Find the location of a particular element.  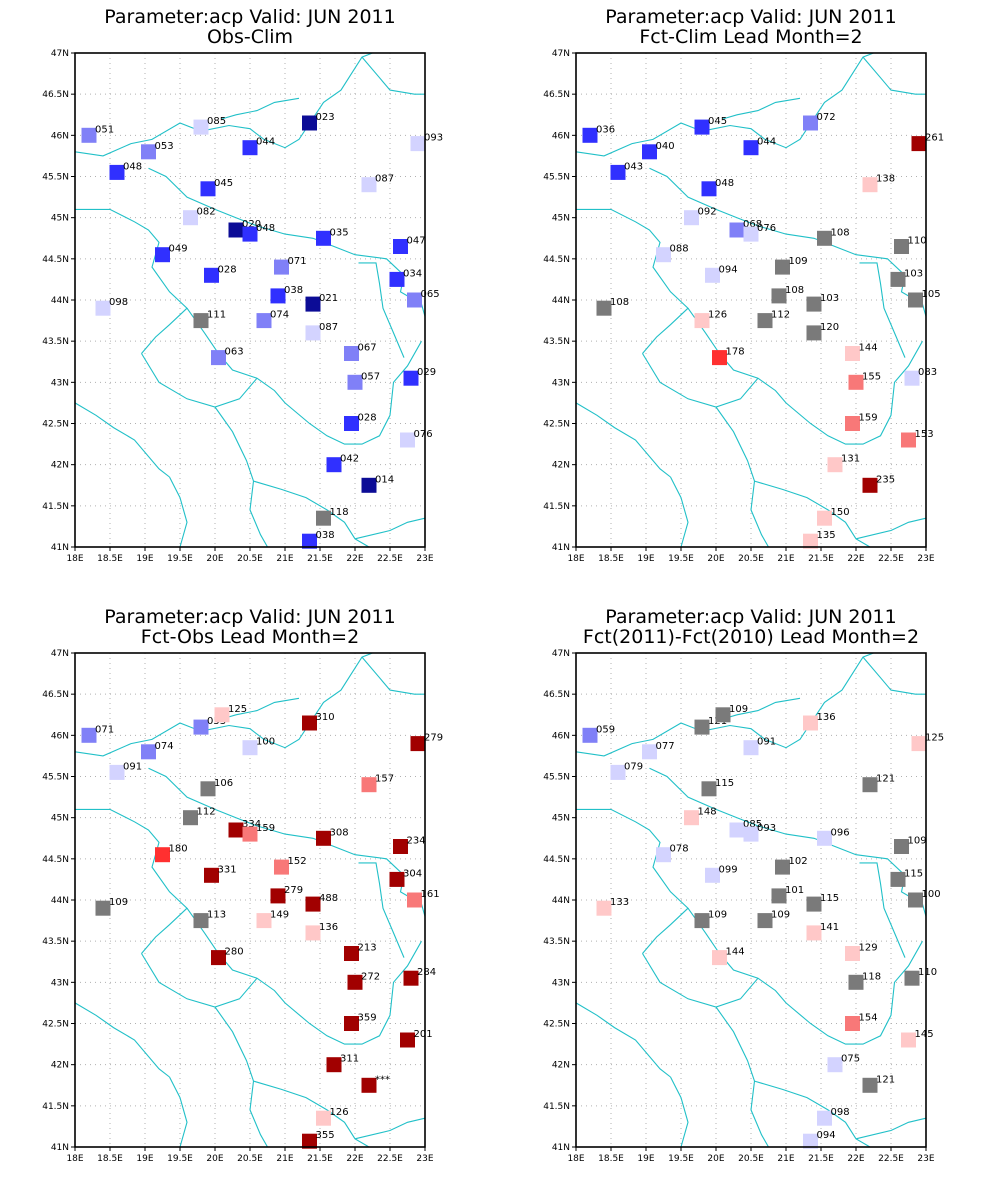

station-label: 144 is located at coordinates (868, 348).